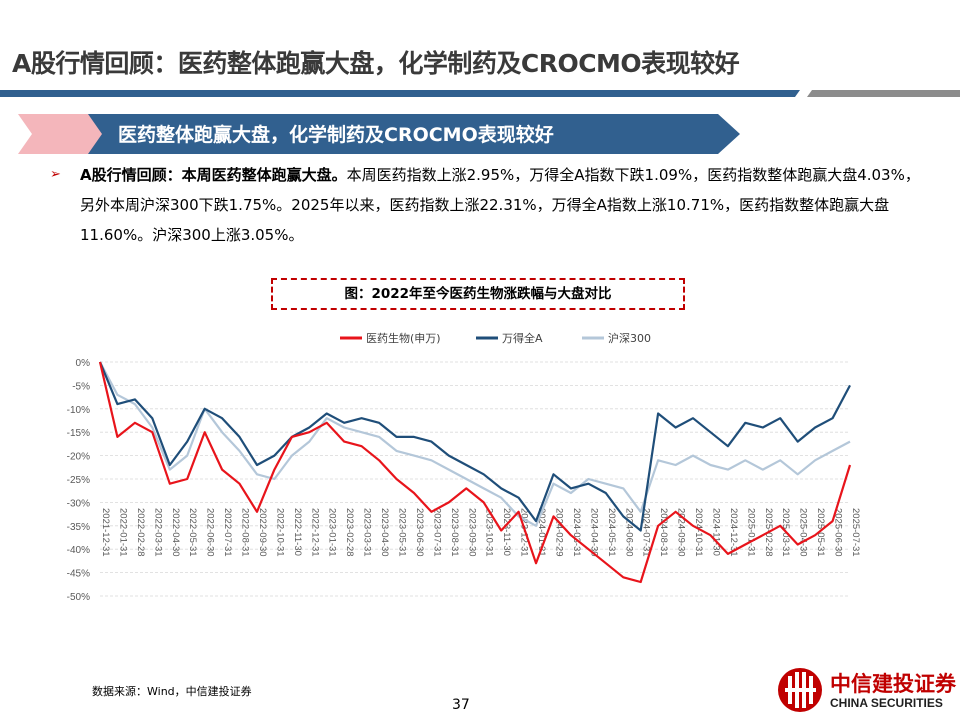 This screenshot has width=960, height=720. I want to click on x-tick-label: 2023-10-31, so click(489, 532).